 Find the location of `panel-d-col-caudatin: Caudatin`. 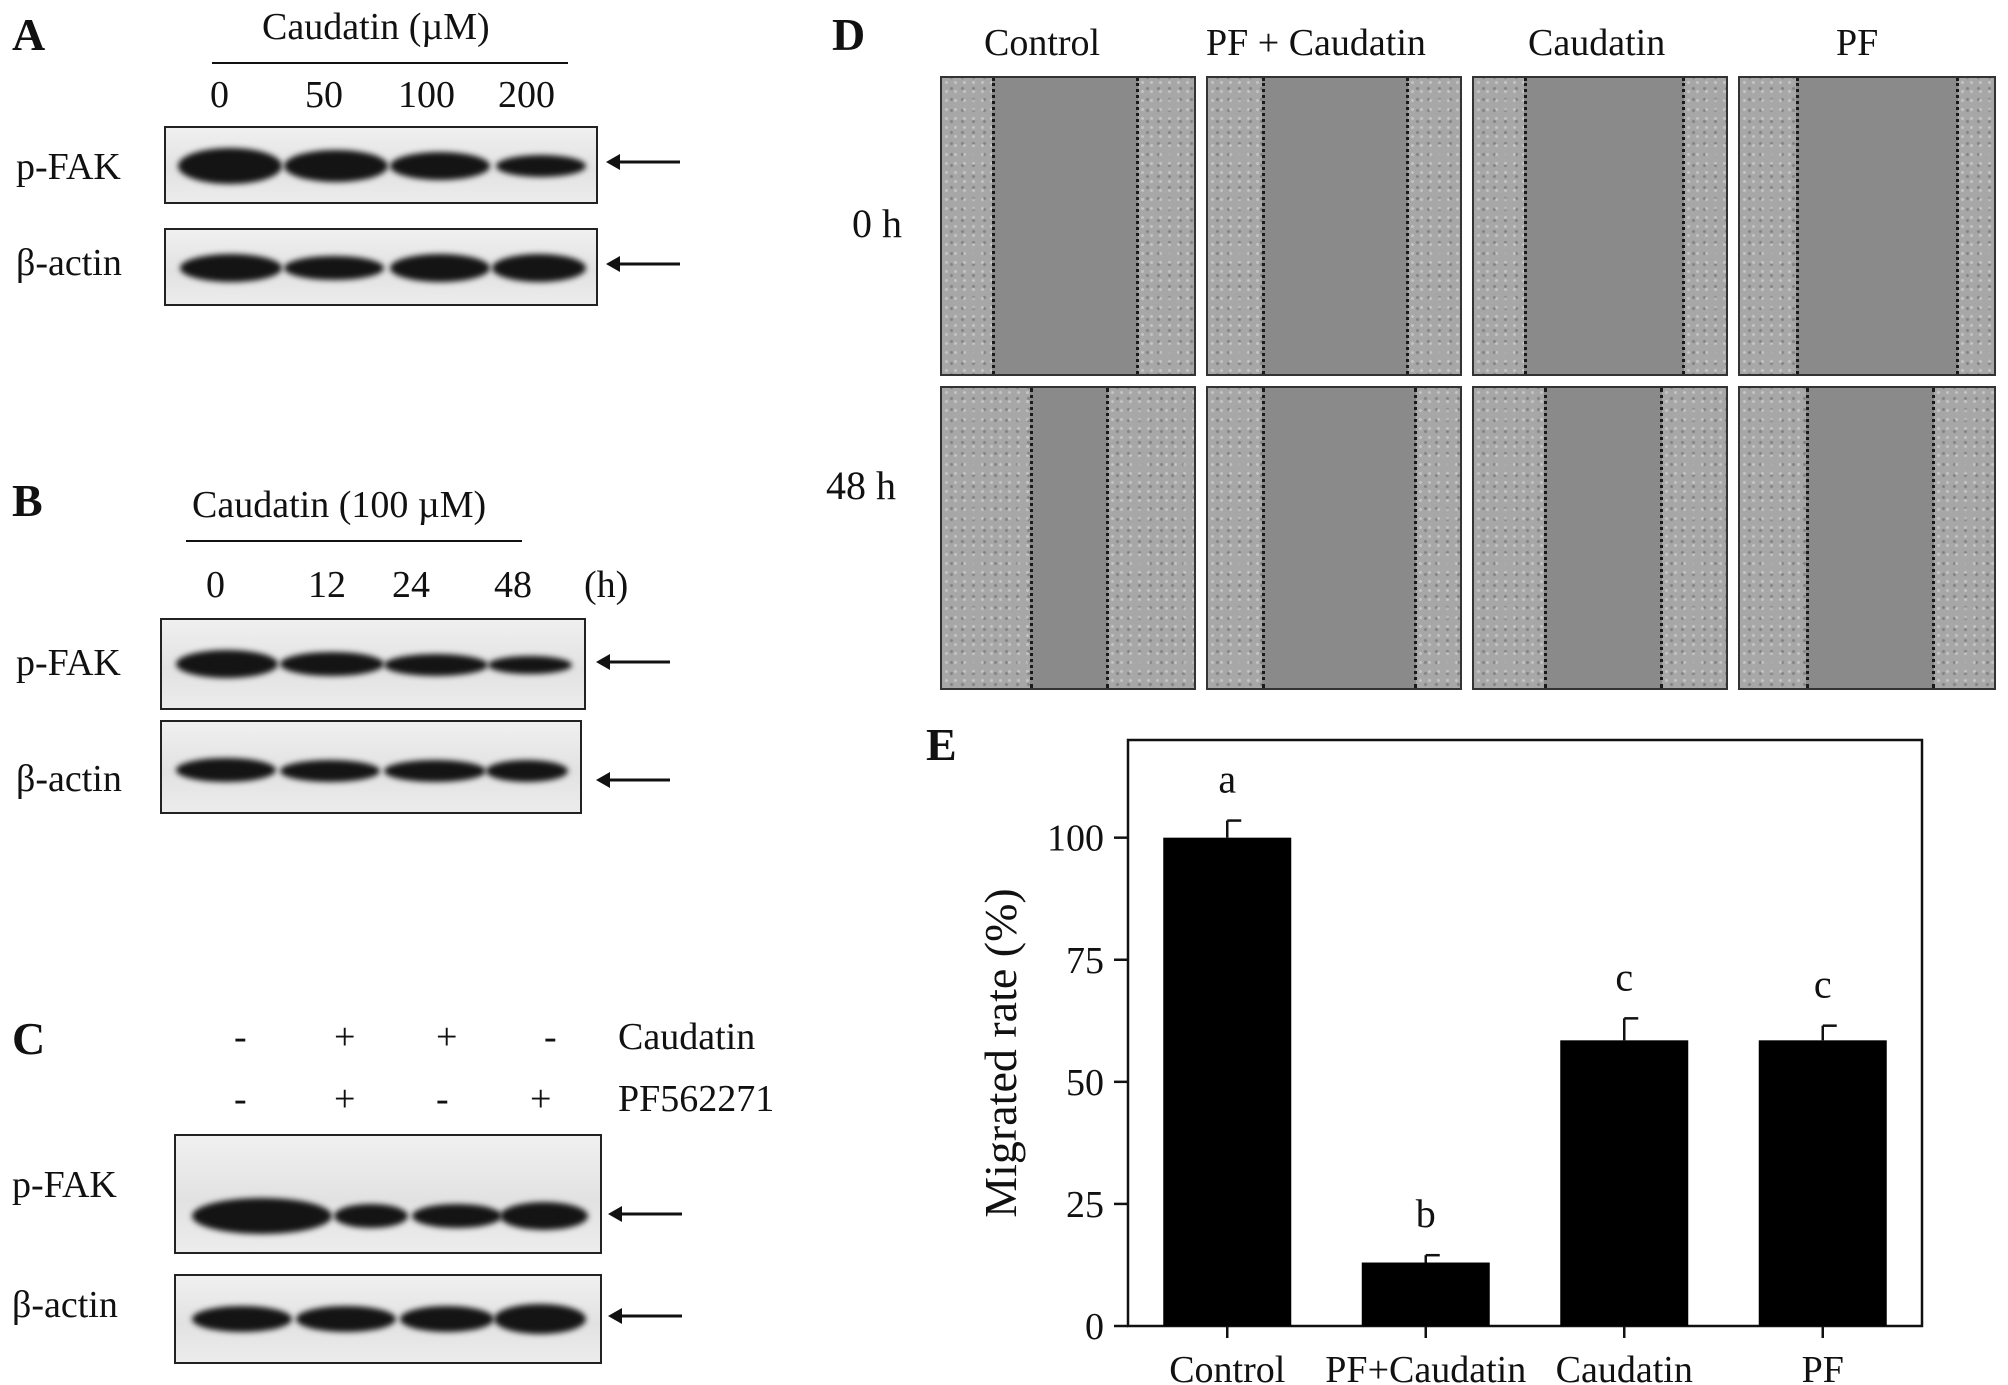

panel-d-col-caudatin: Caudatin is located at coordinates (1597, 43).